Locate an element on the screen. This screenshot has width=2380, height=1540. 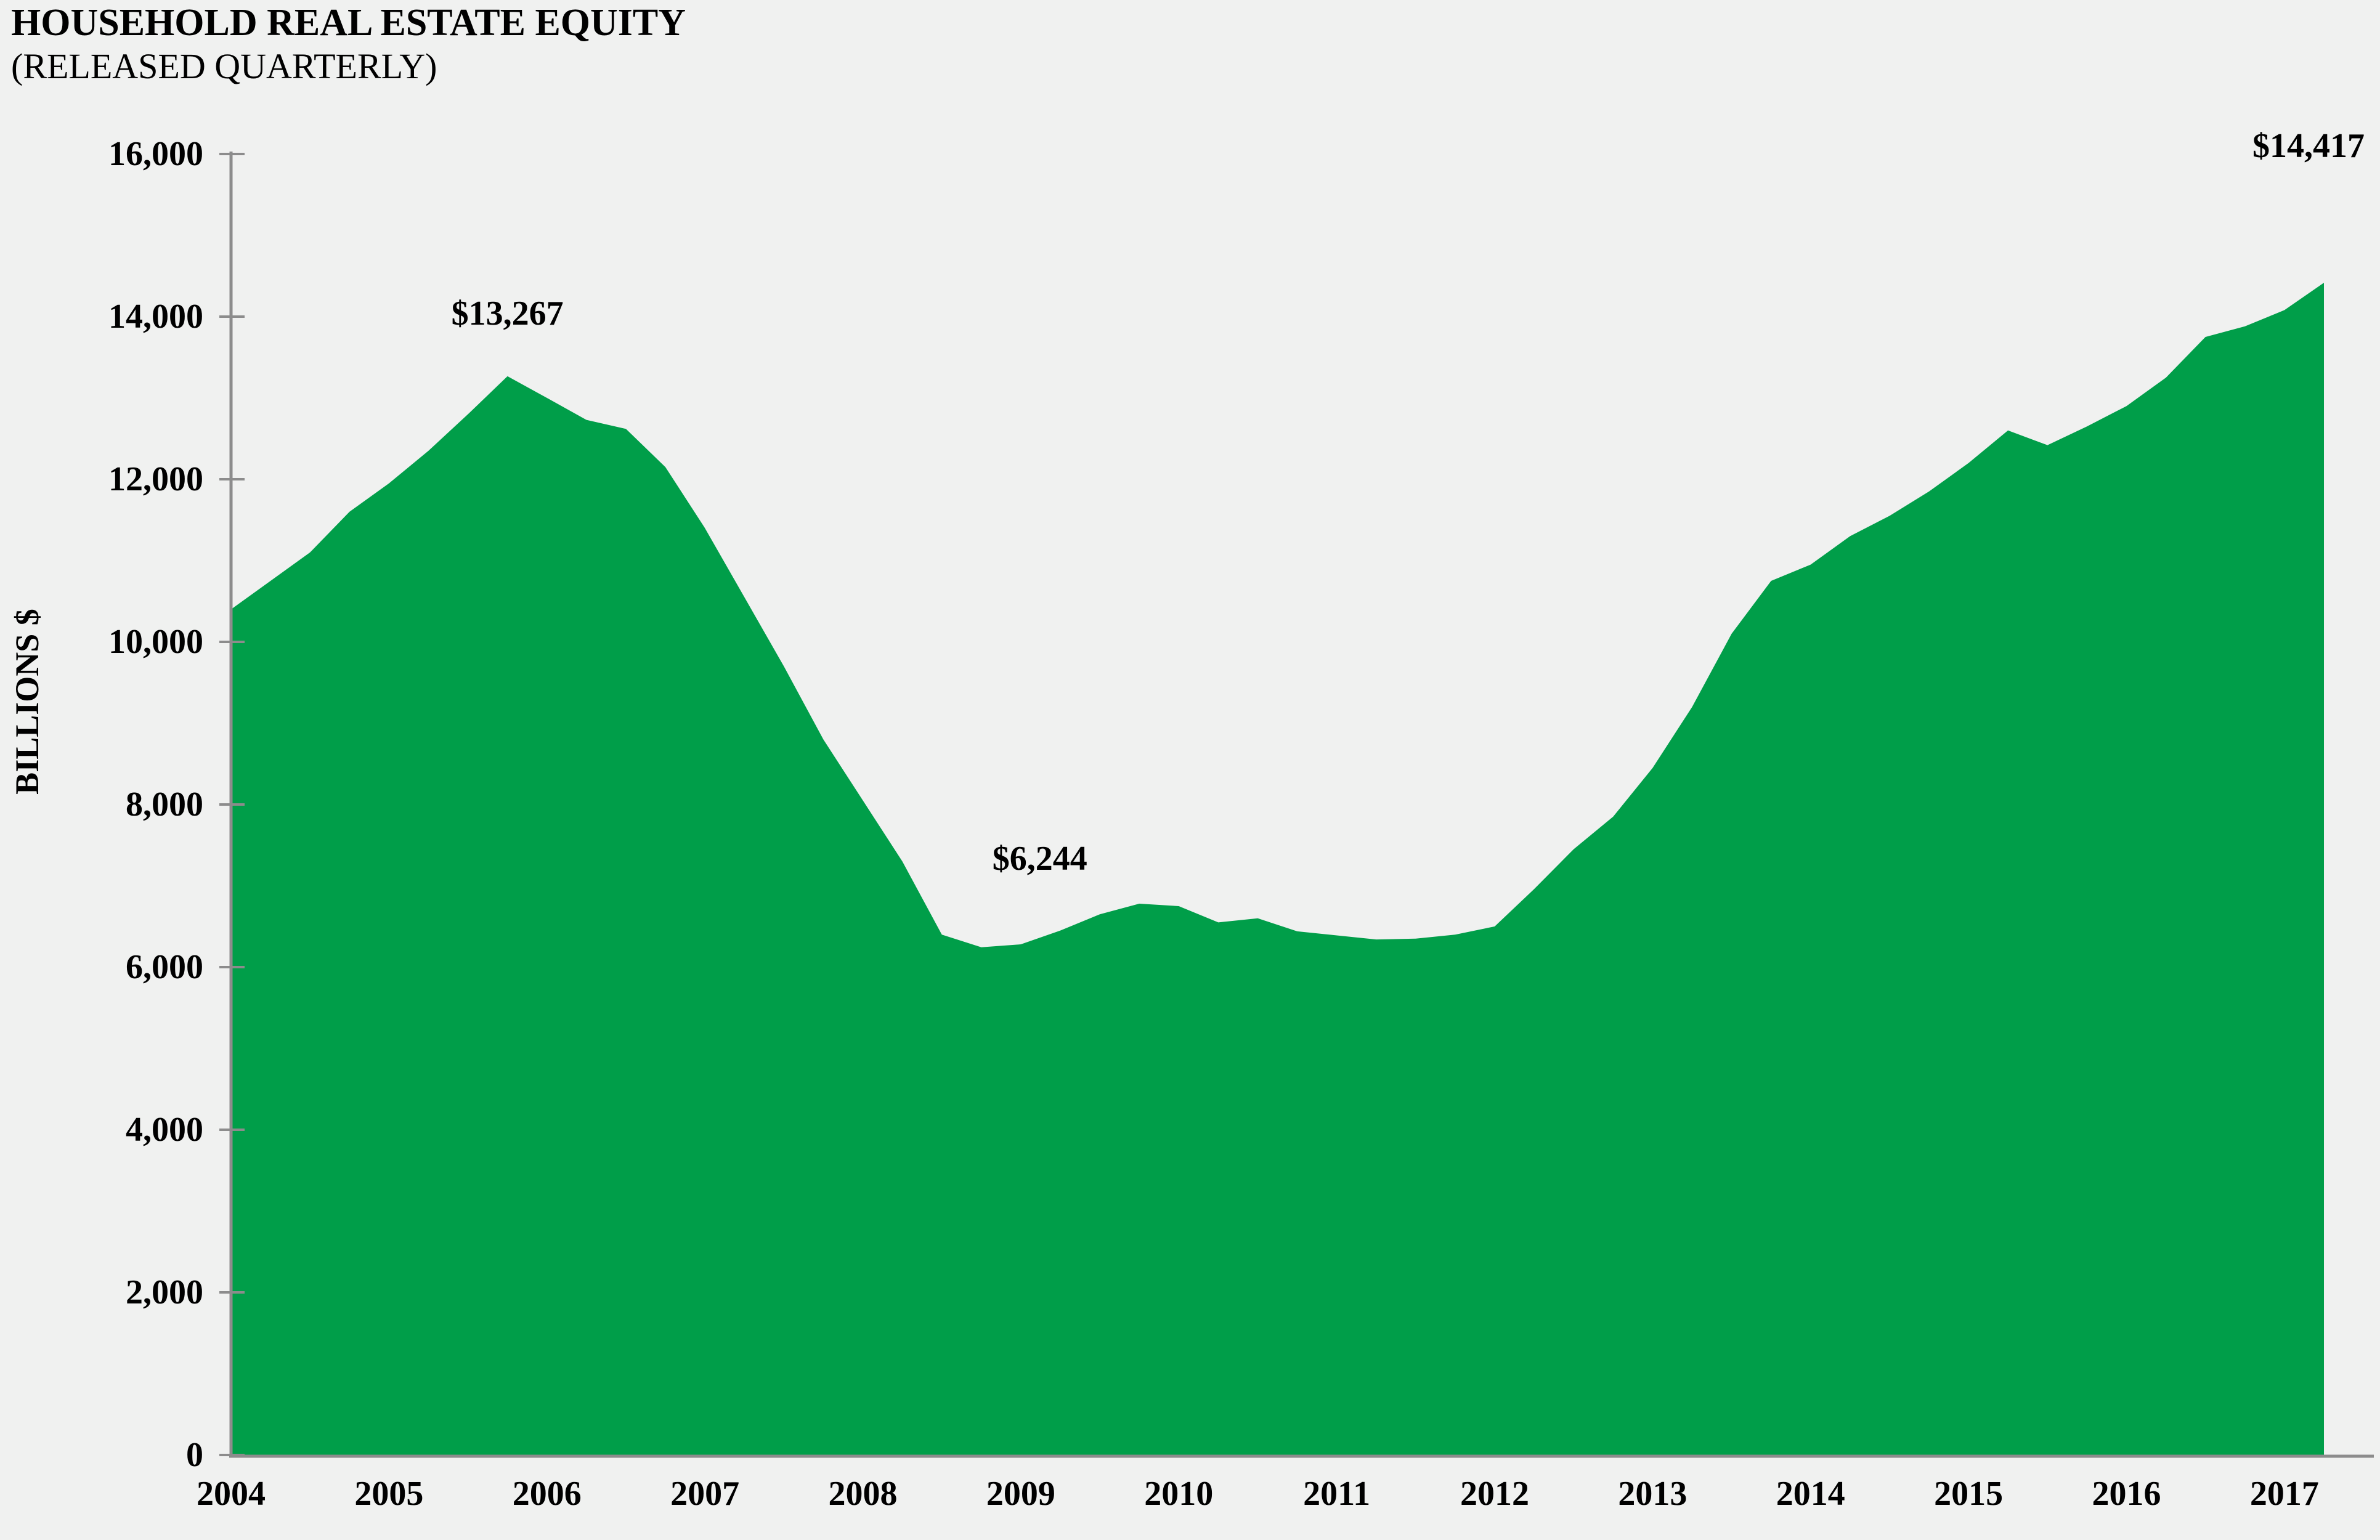
x-tick-label: 2015 is located at coordinates (1969, 1494).